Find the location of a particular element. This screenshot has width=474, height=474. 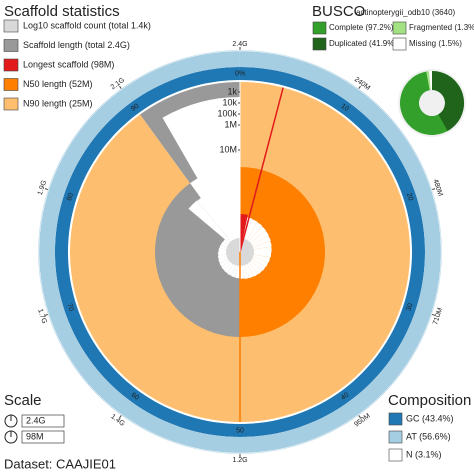

busco-title: BUSCO is located at coordinates (338, 11).